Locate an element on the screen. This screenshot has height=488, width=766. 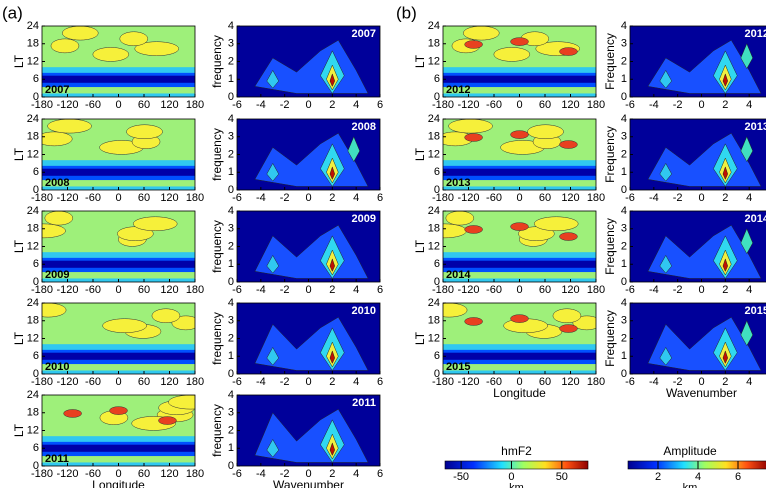
year-label: 2013 is located at coordinates (755, 127).